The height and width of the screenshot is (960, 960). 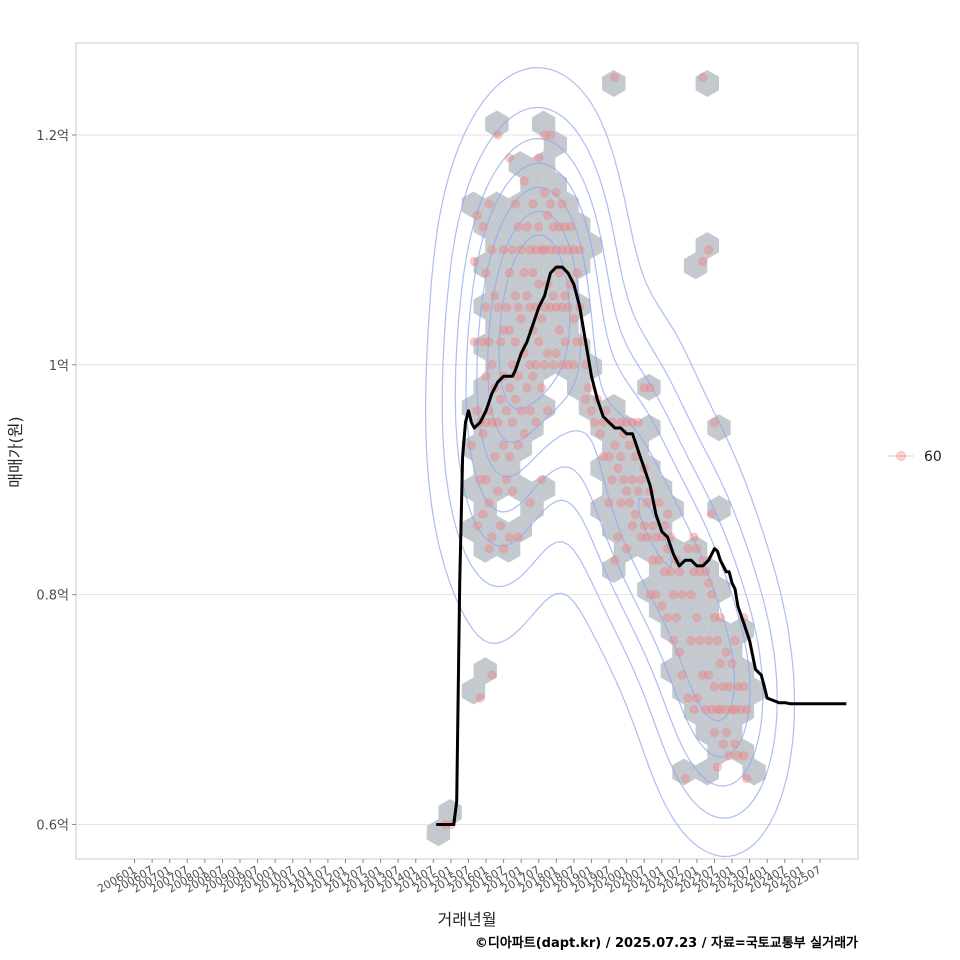 I want to click on x-axis-title: 거래년월, so click(x=467, y=919).